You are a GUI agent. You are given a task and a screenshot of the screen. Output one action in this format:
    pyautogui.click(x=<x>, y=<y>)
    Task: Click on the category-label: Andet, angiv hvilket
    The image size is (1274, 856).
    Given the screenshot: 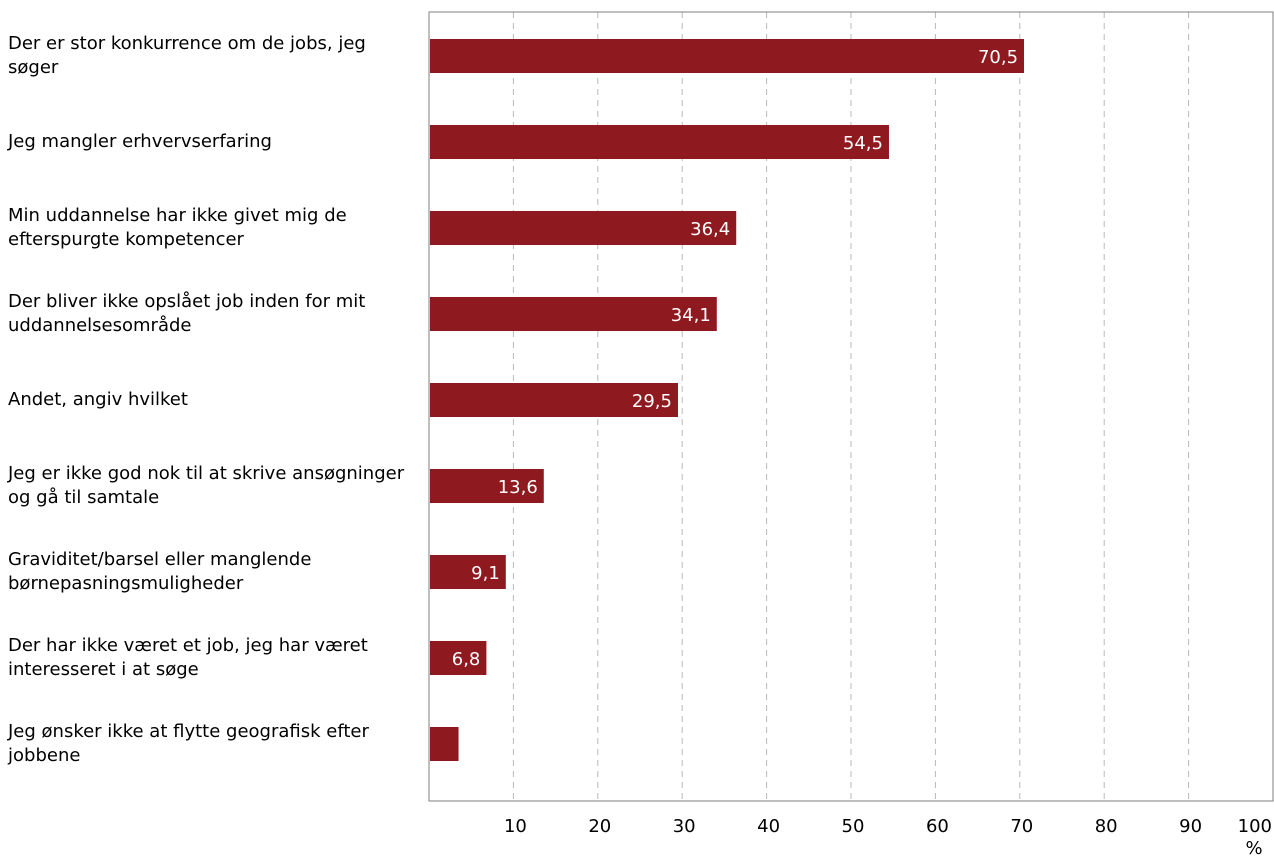 What is the action you would take?
    pyautogui.click(x=98, y=399)
    